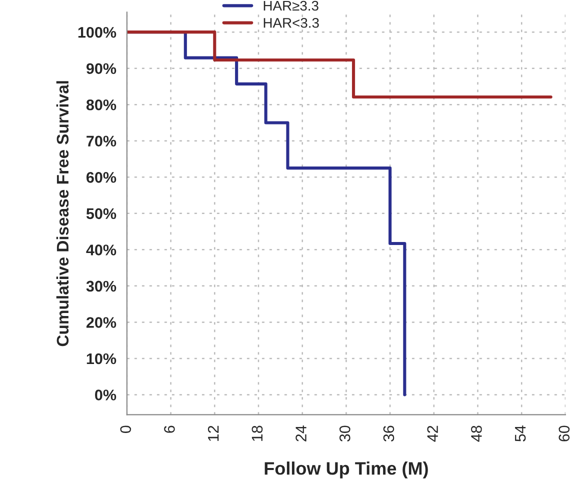 This screenshot has height=485, width=577. Describe the element at coordinates (388, 434) in the screenshot. I see `x-tick-label: 36` at that location.